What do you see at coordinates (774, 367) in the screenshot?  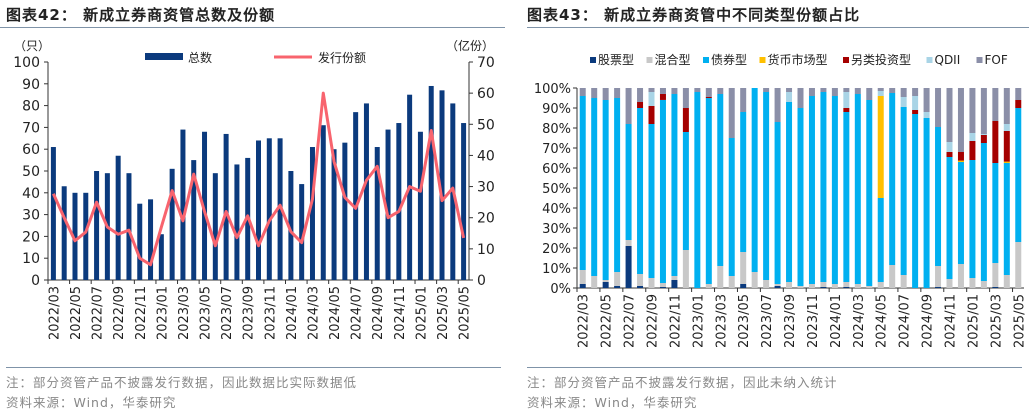 I see `right-footer-divider` at bounding box center [774, 367].